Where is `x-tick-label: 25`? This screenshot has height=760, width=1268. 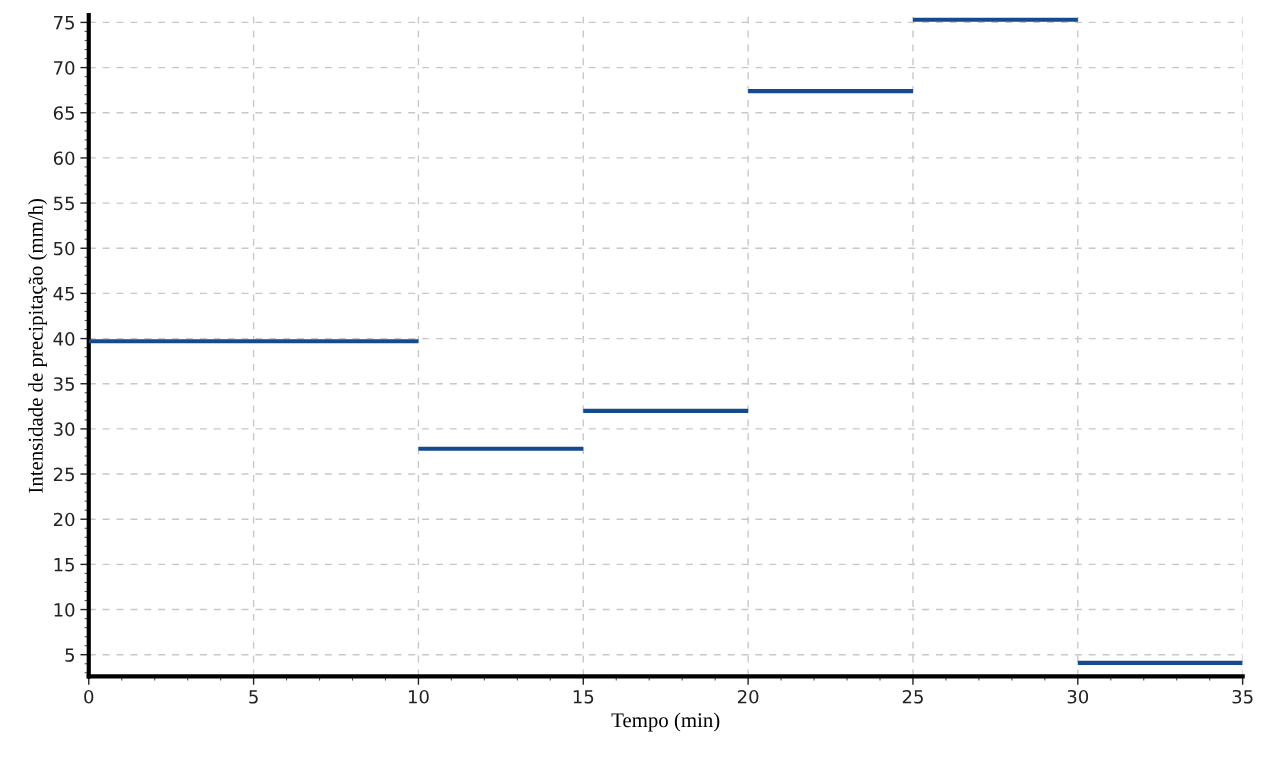
x-tick-label: 25 is located at coordinates (912, 696).